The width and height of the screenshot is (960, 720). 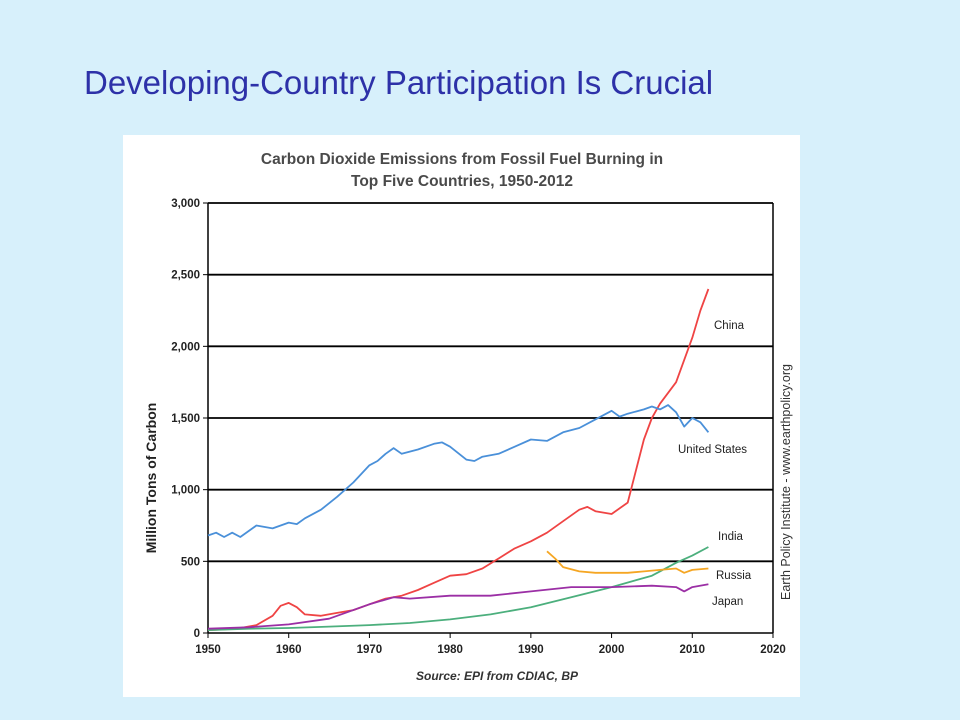 What do you see at coordinates (729, 326) in the screenshot?
I see `series-label-china: China` at bounding box center [729, 326].